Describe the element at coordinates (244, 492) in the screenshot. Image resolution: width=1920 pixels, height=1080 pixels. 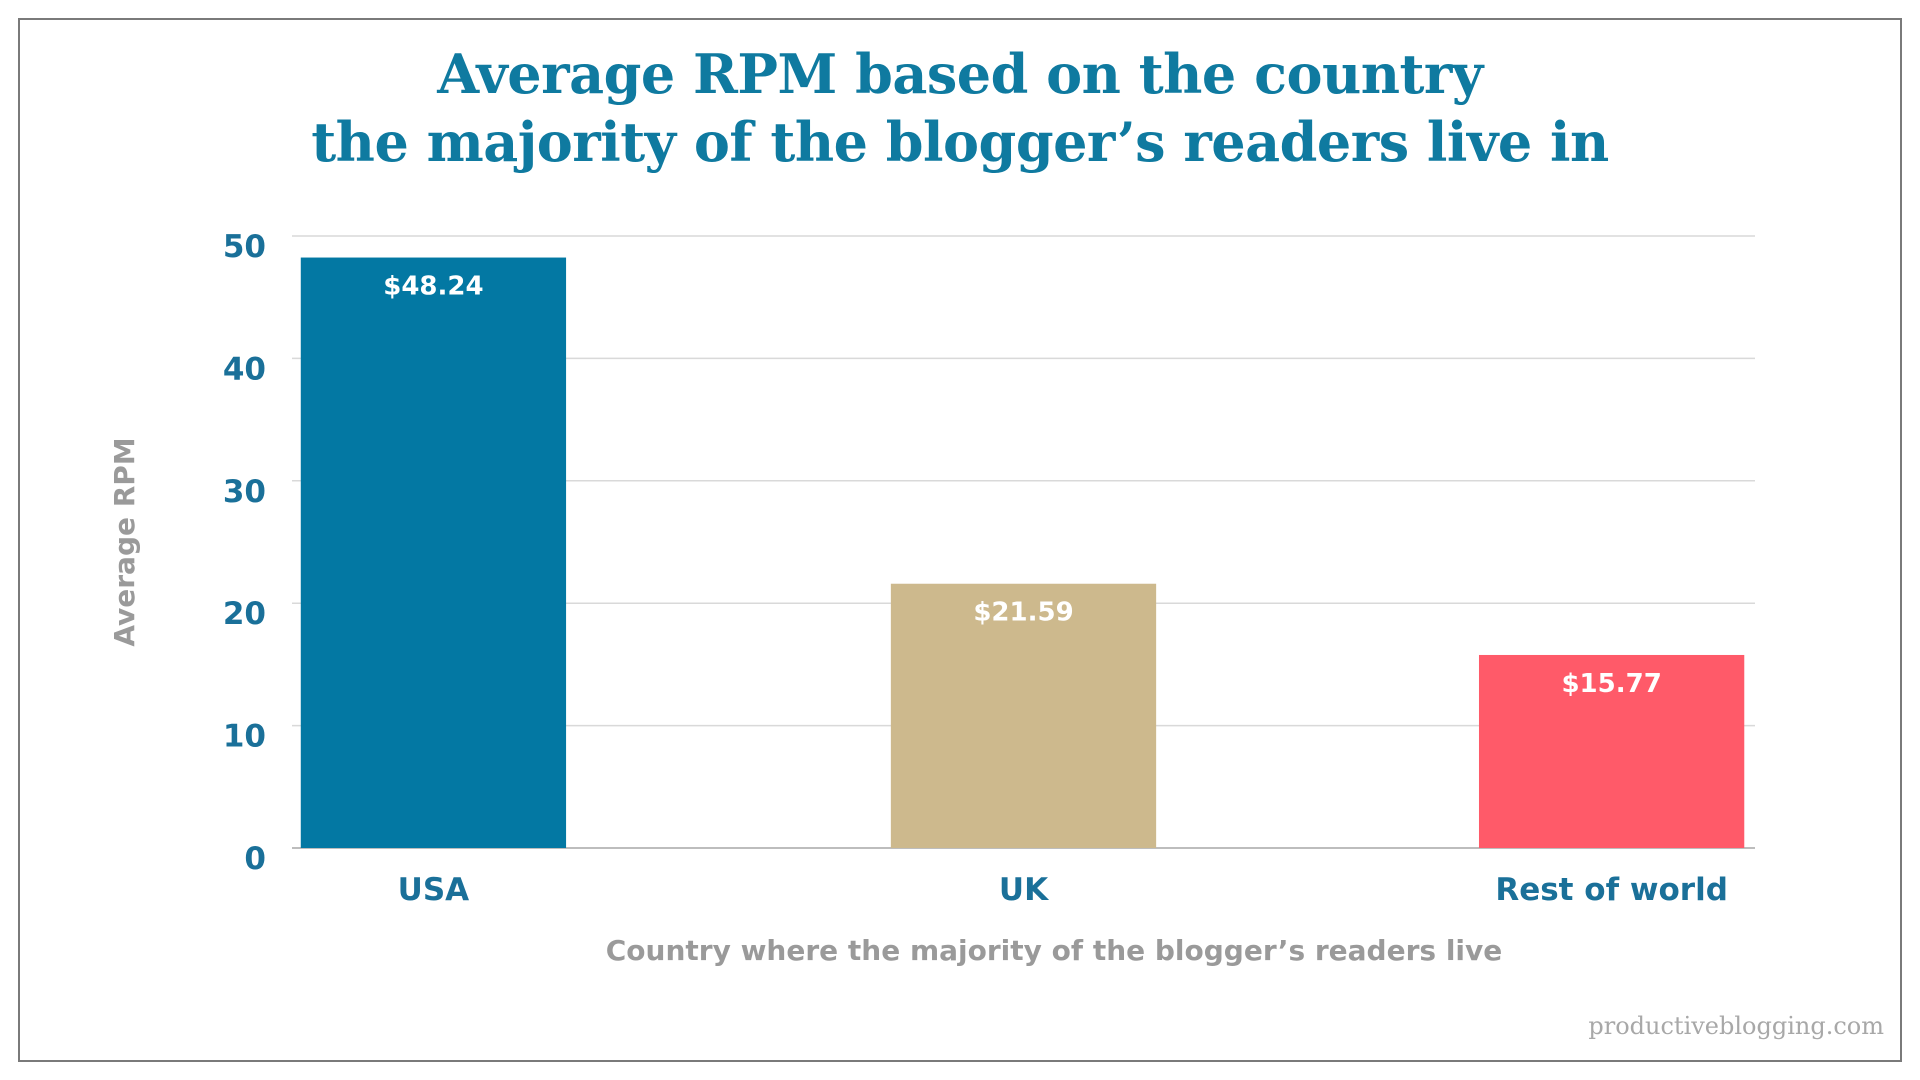
I see `y-tick-label: 30` at that location.